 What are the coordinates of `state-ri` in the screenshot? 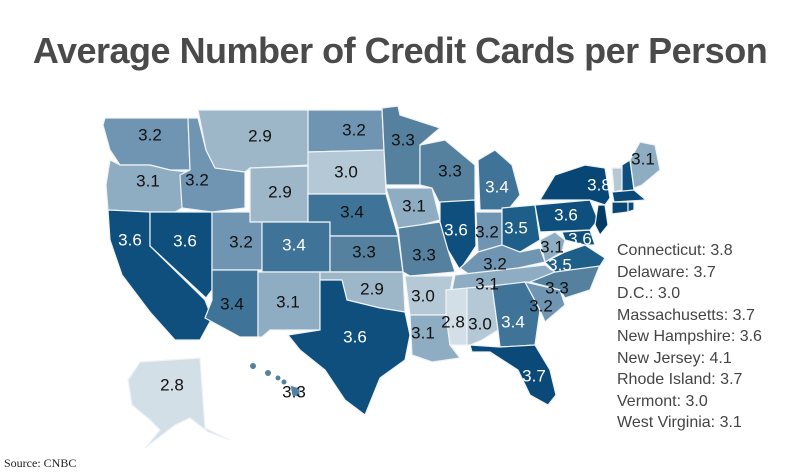 It's located at (631, 207).